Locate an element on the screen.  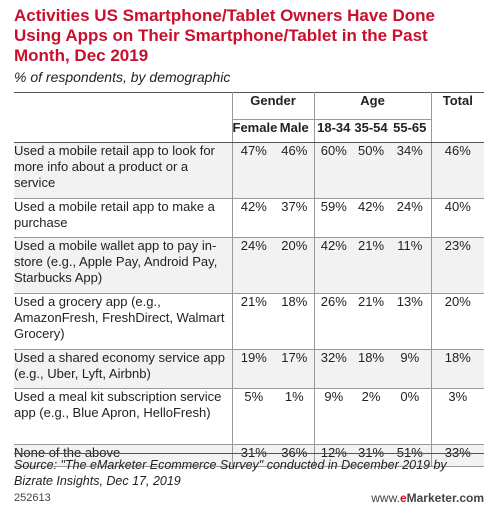
table-cell: 5% is located at coordinates (253, 416).